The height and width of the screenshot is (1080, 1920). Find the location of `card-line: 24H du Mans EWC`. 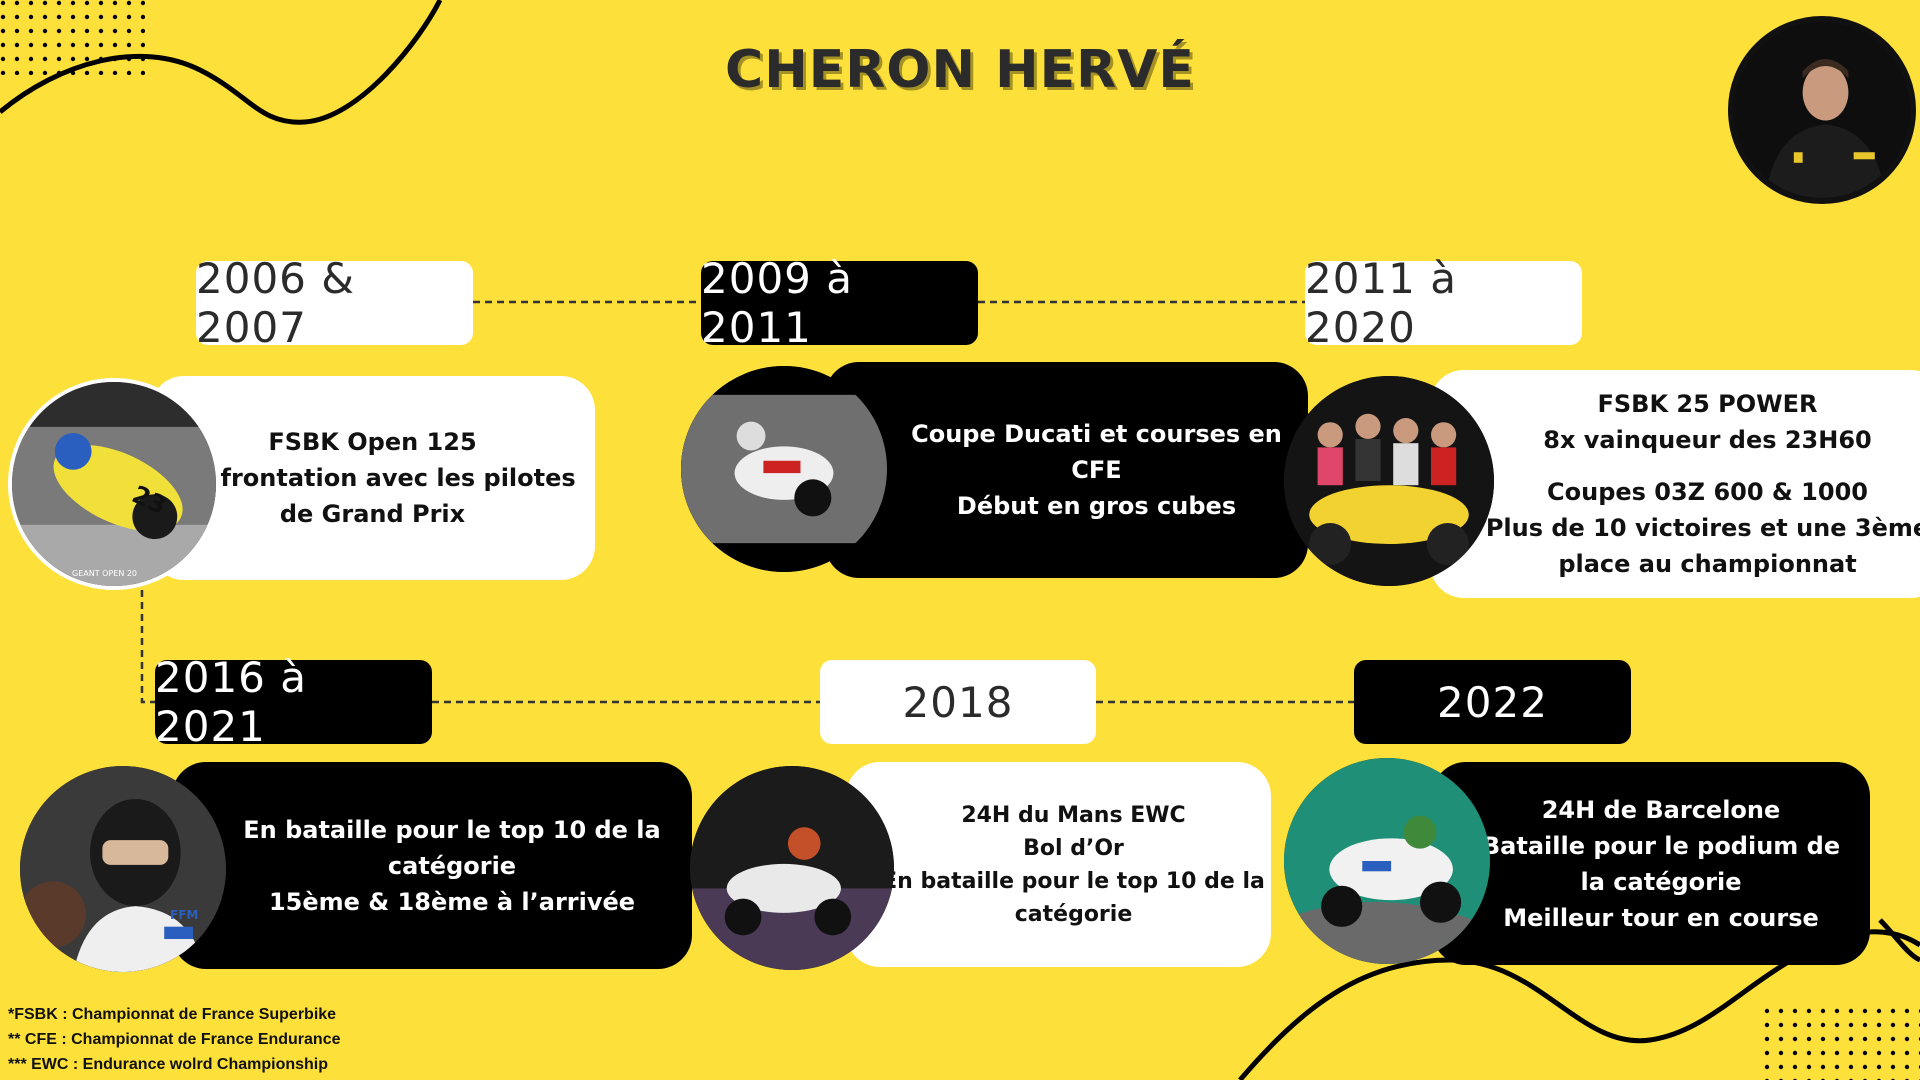

card-line: 24H du Mans EWC is located at coordinates (1073, 815).